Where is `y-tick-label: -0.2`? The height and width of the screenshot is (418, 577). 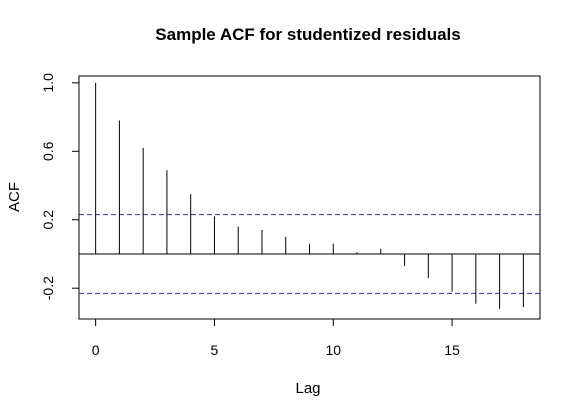
y-tick-label: -0.2 is located at coordinates (48, 288).